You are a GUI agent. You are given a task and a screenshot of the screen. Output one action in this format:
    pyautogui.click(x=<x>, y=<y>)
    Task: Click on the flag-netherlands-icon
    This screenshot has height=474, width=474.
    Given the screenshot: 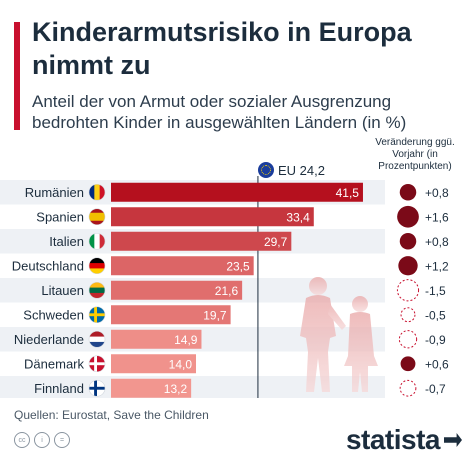 What is the action you would take?
    pyautogui.click(x=97, y=339)
    